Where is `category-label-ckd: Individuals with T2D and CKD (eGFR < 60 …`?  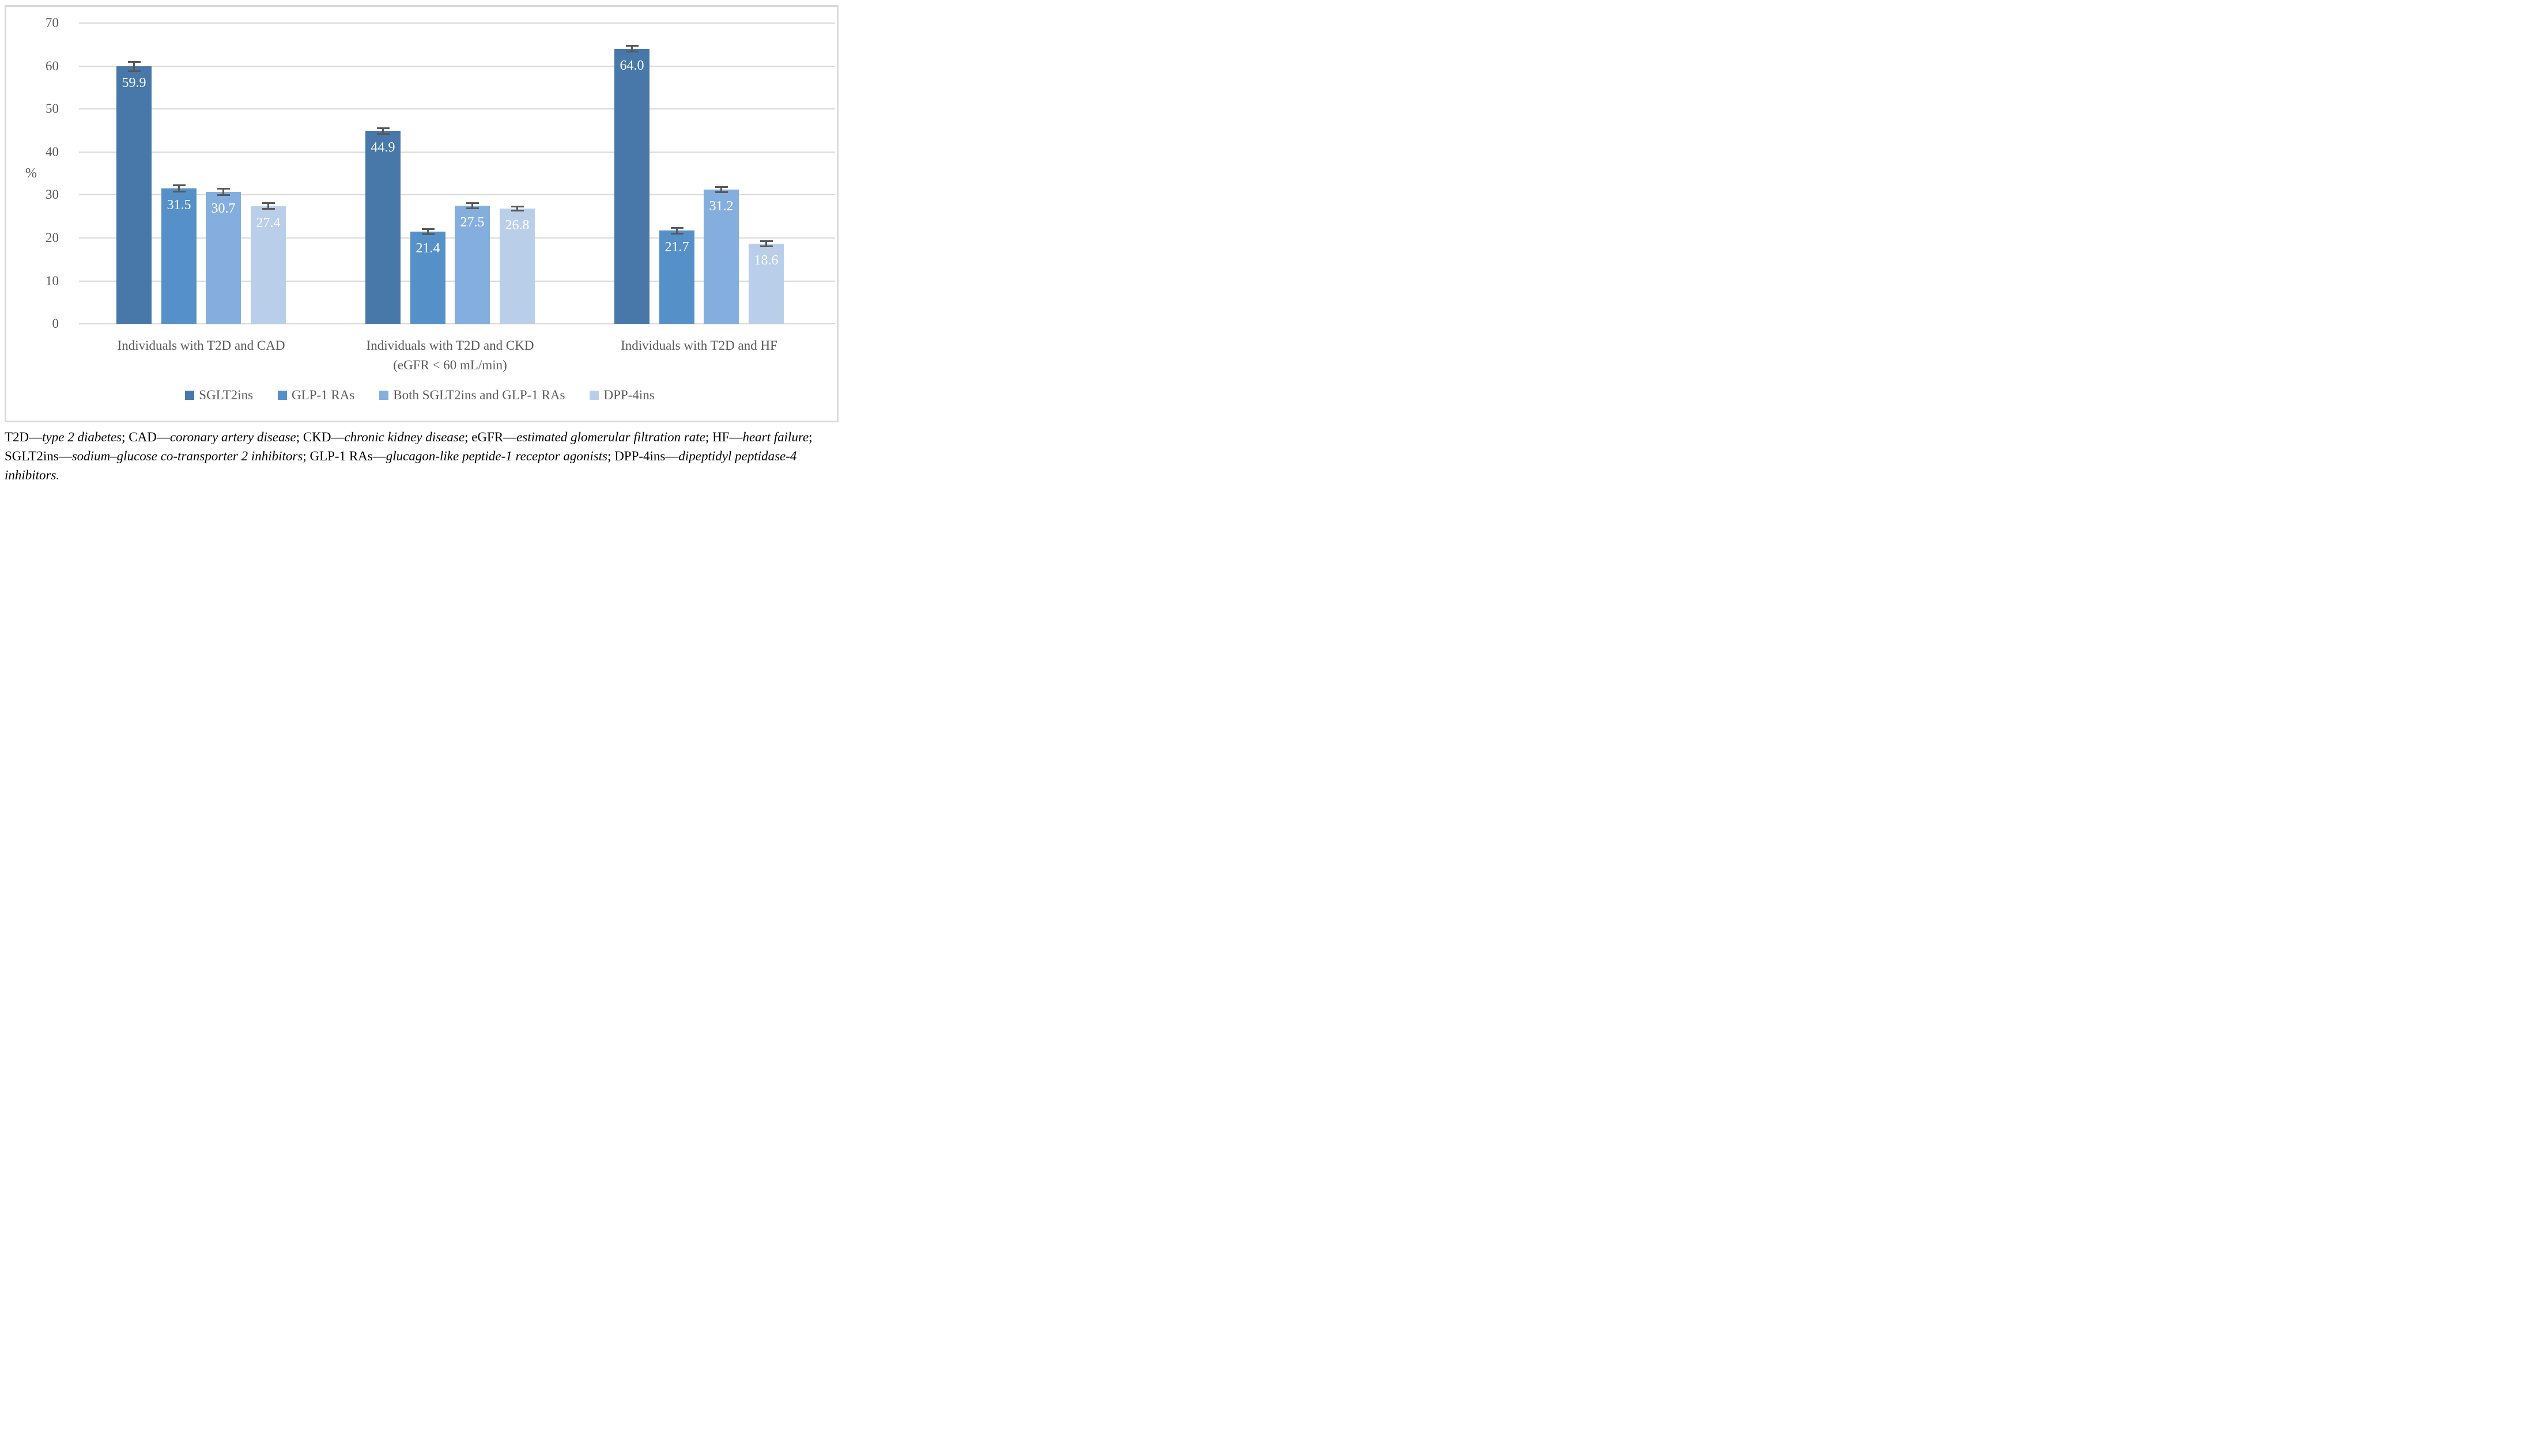
category-label-ckd: Individuals with T2D and CKD (eGFR < 60 … is located at coordinates (450, 355).